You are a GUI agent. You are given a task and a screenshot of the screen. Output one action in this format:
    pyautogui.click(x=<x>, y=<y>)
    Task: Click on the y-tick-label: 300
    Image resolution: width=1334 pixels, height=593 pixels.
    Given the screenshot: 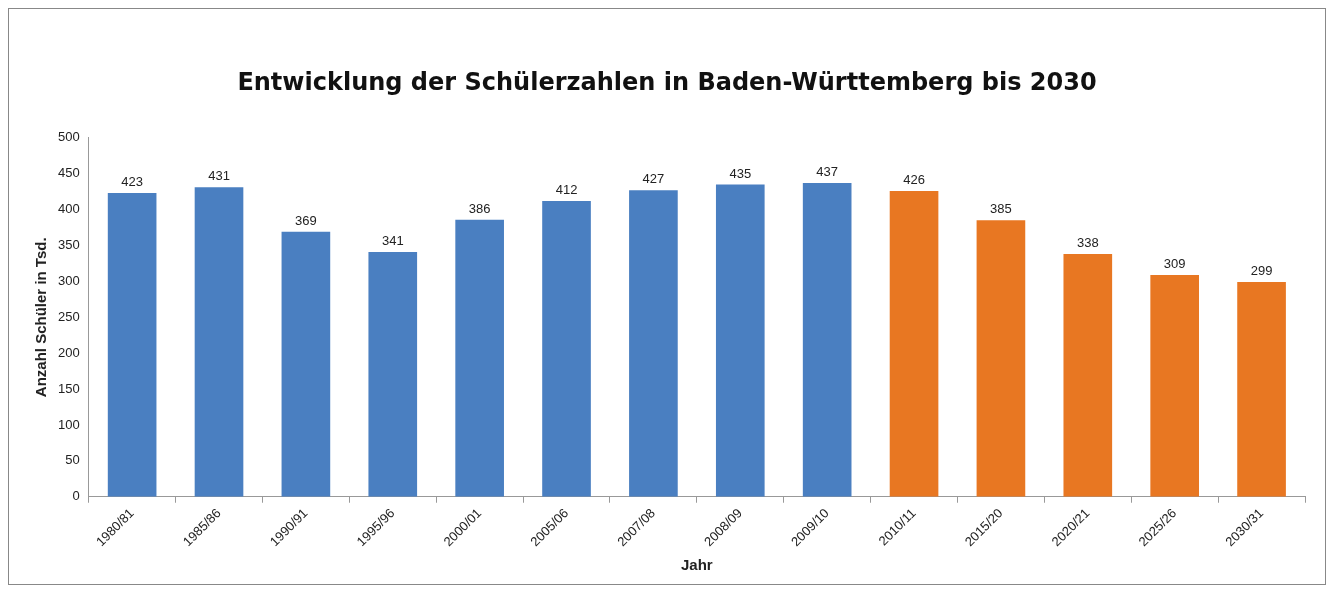 What is the action you would take?
    pyautogui.click(x=68, y=280)
    